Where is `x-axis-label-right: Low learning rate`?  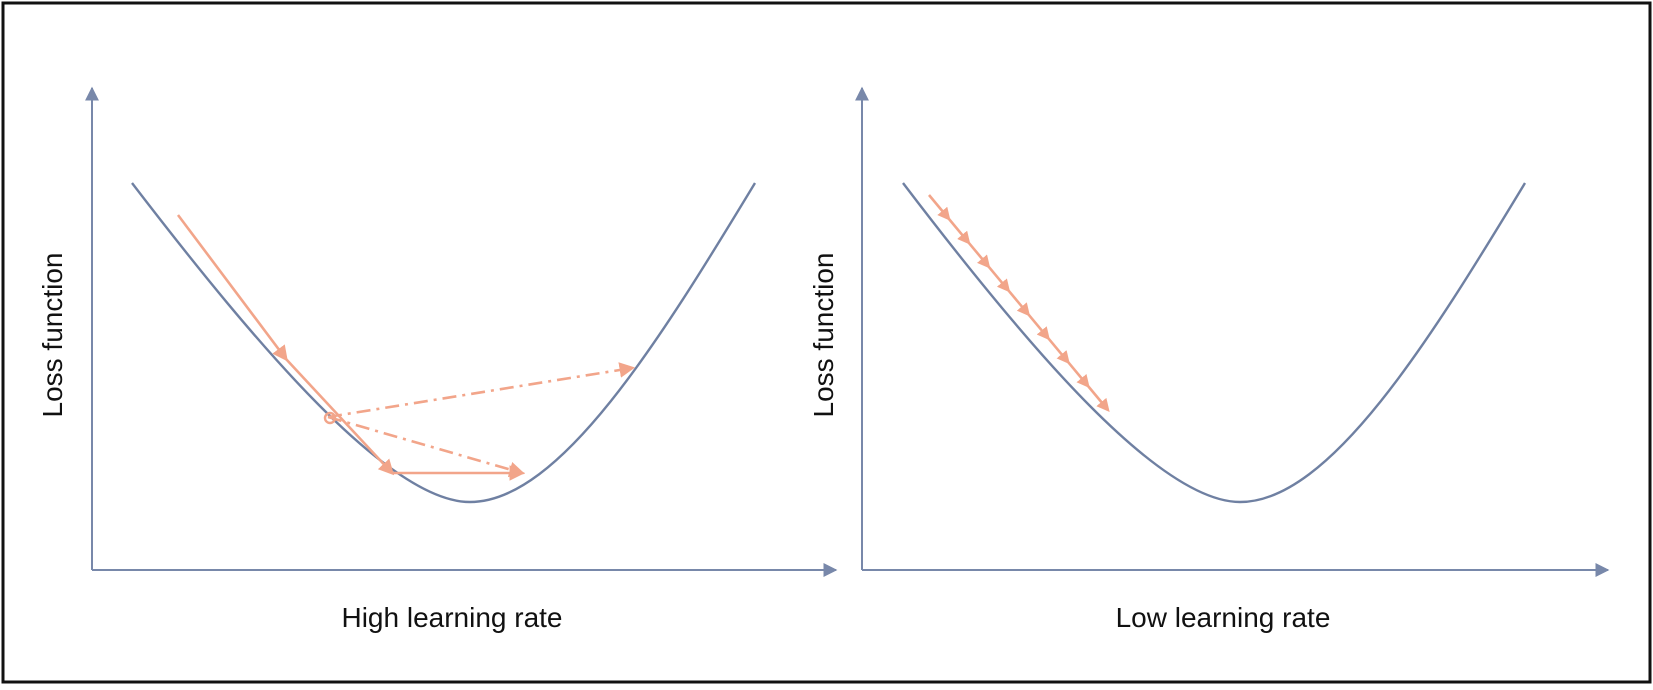
x-axis-label-right: Low learning rate is located at coordinates (1223, 617).